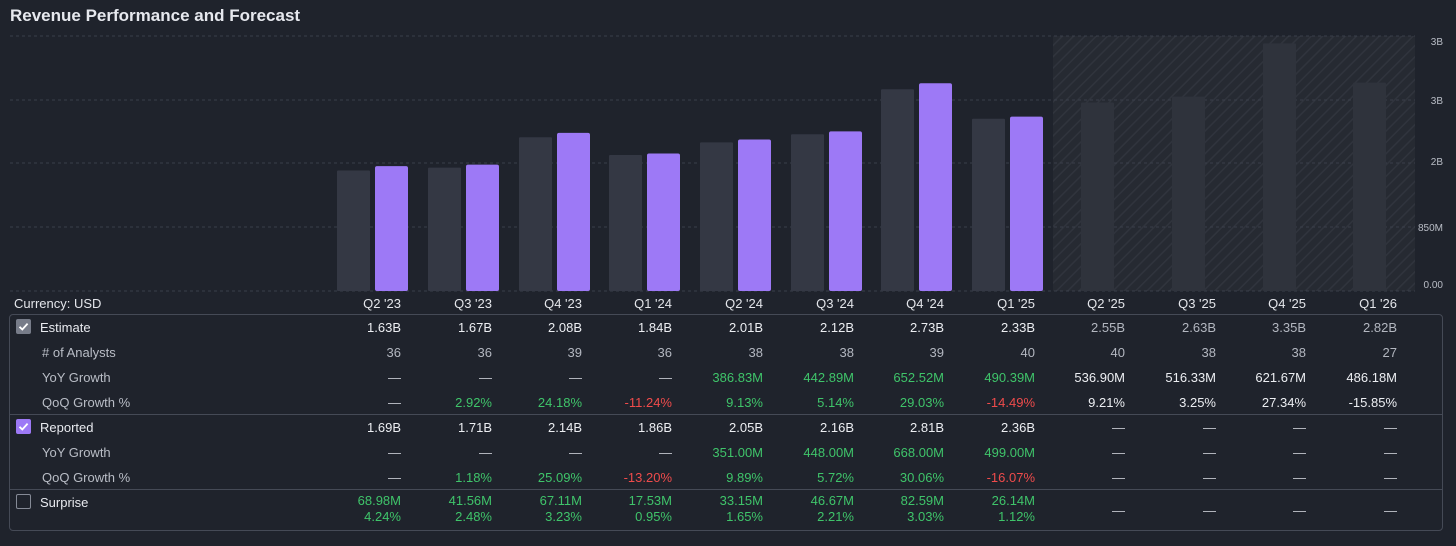  I want to click on estimate-value: 2.33B, so click(1018, 327).